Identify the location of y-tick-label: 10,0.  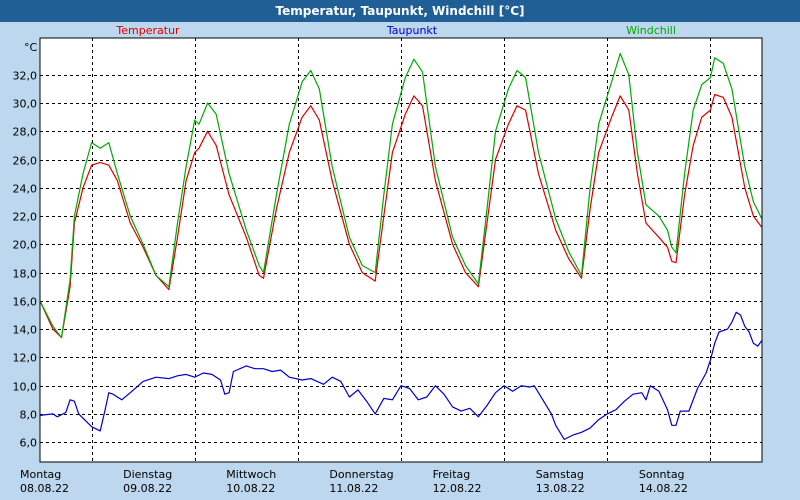
(25, 387).